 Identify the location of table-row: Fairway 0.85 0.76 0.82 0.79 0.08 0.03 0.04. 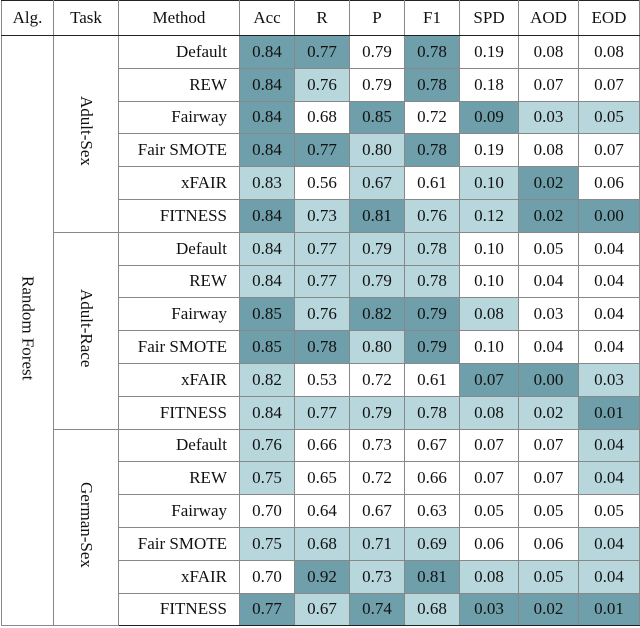
(321, 314).